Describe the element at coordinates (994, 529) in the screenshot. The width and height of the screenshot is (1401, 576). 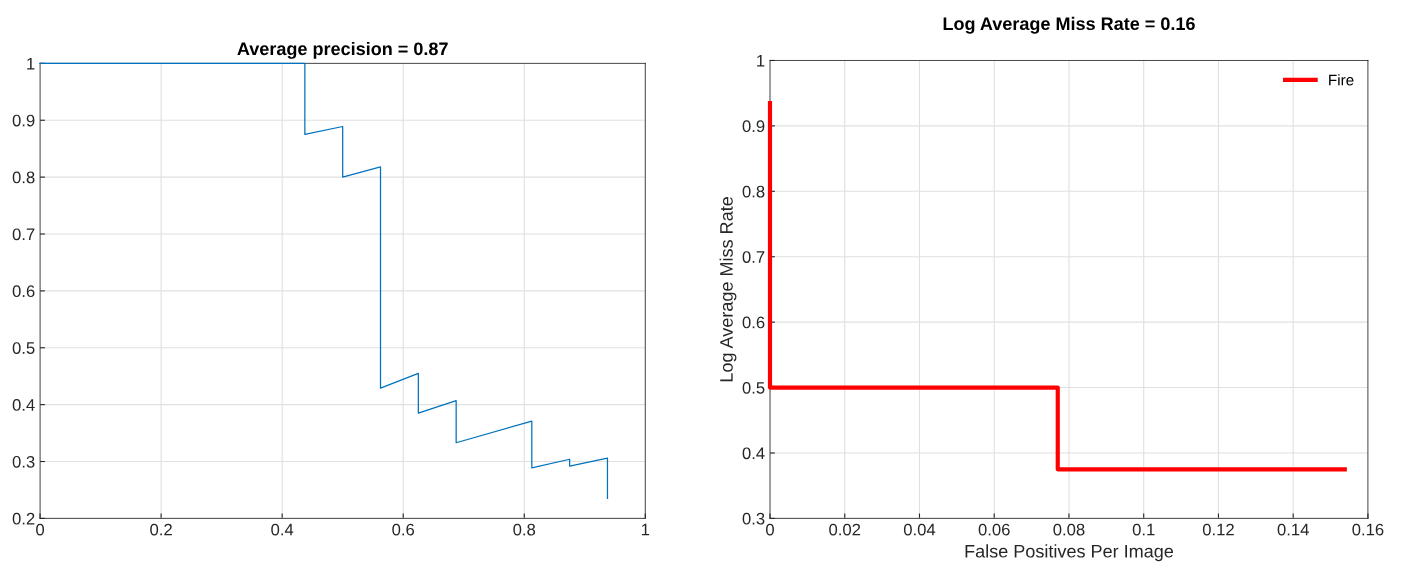
I see `x-tick-label: 0.06` at that location.